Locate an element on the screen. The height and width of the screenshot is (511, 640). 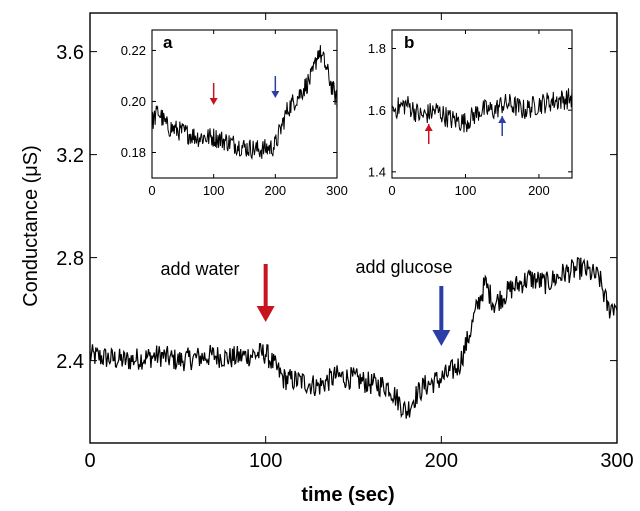
inset-b-series-line is located at coordinates (482, 110).